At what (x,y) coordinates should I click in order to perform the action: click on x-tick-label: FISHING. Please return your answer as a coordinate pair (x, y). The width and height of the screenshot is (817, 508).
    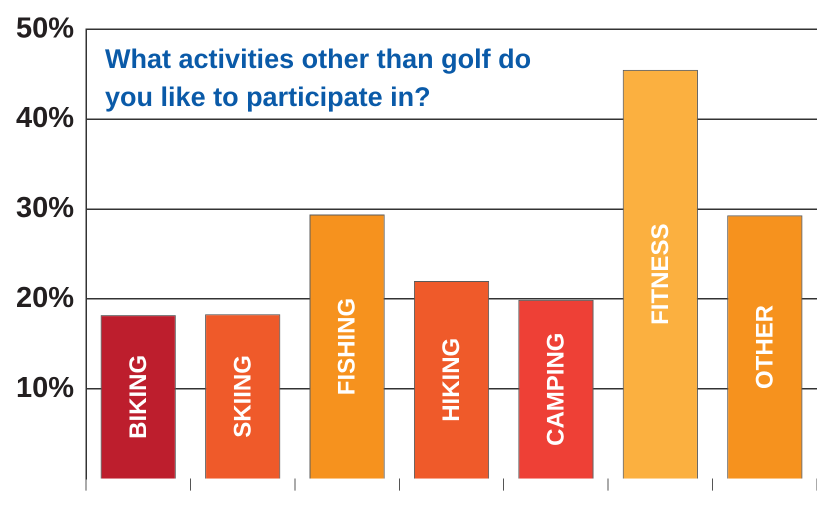
    Looking at the image, I should click on (347, 347).